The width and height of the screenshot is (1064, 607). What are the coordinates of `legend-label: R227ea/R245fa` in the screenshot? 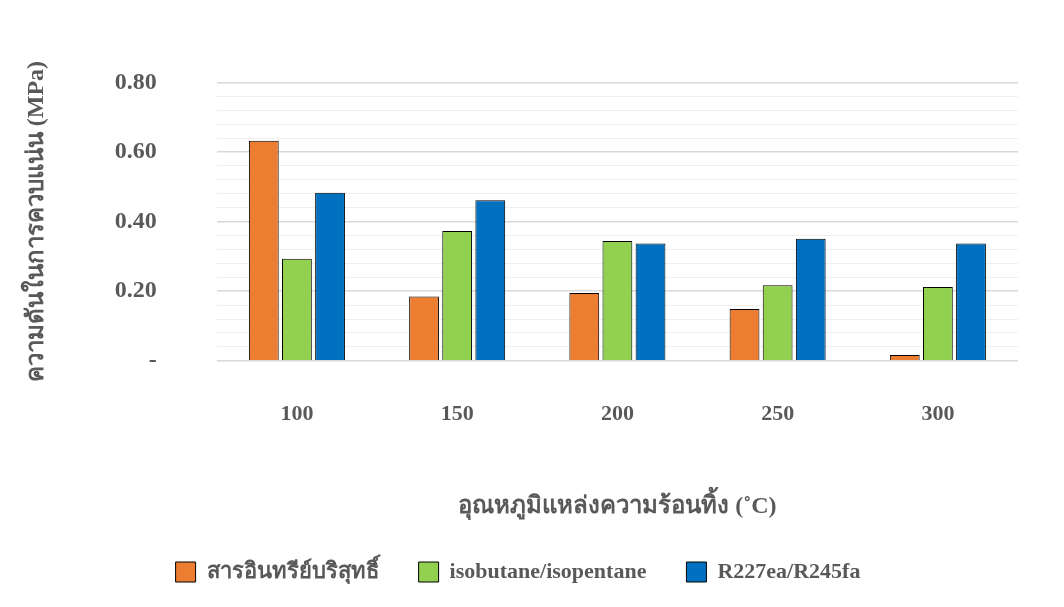 It's located at (789, 570).